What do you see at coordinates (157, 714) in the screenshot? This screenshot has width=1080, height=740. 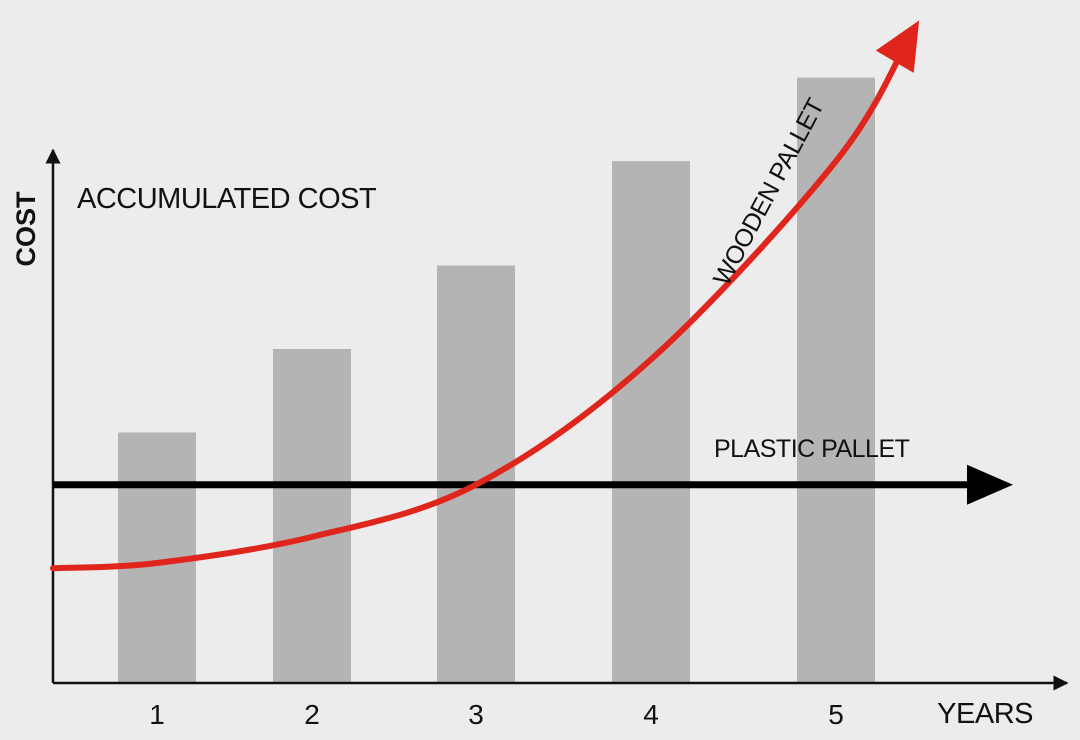 I see `x-tick-label: 1` at bounding box center [157, 714].